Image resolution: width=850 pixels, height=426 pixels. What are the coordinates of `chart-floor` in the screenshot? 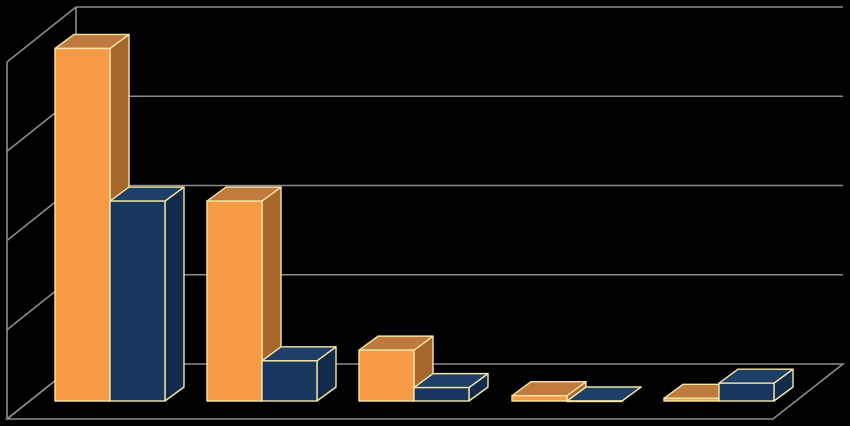 It's located at (425, 391).